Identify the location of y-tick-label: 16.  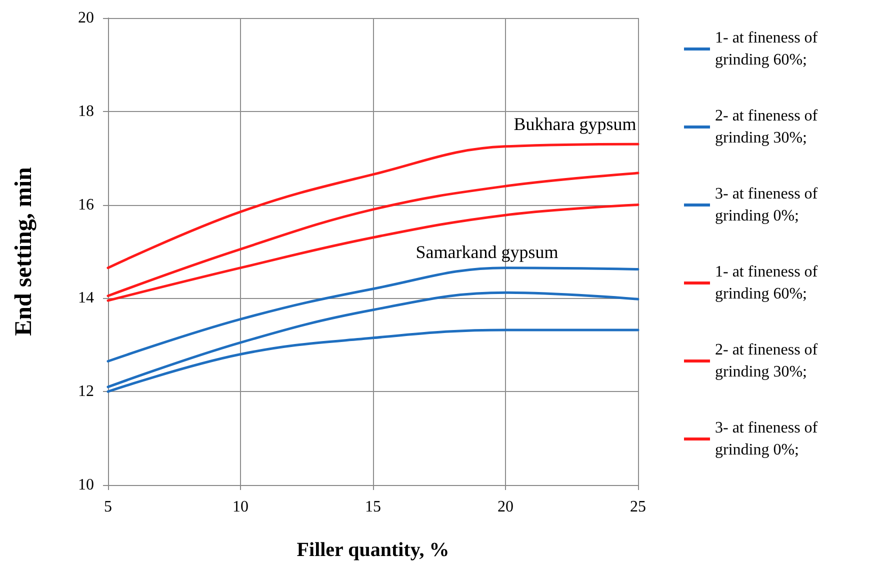
(86, 205).